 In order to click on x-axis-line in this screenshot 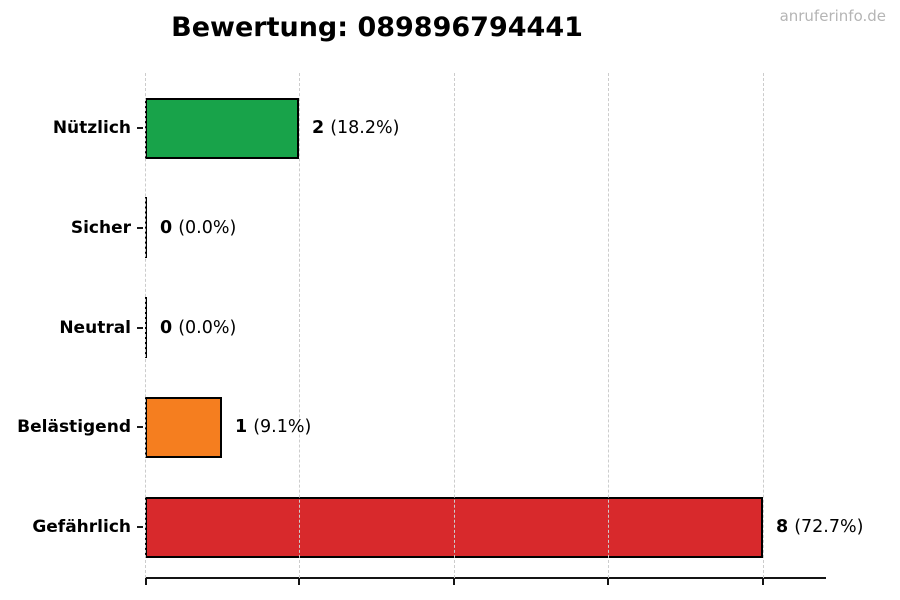, I will do `click(485, 581)`.